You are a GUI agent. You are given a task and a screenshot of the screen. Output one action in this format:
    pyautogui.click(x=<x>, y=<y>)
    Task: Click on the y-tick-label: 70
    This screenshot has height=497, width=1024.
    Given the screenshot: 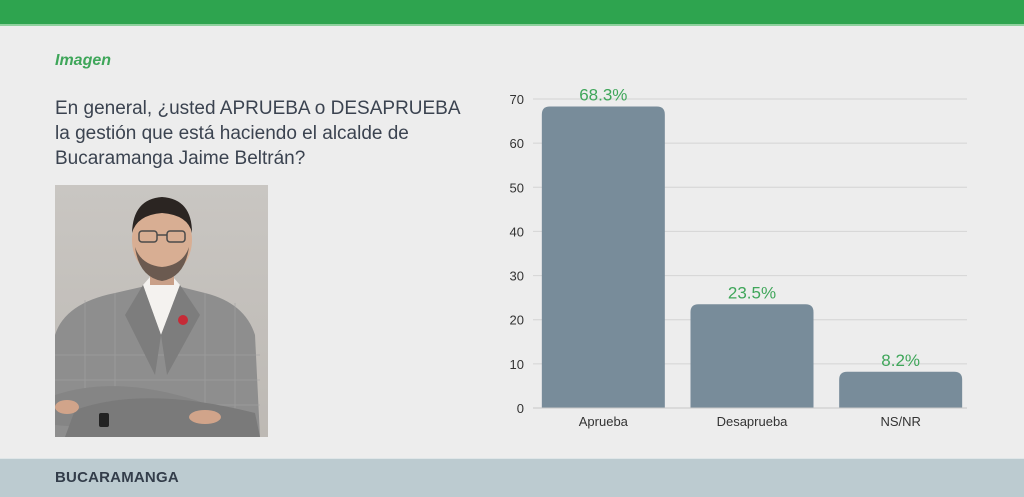 What is the action you would take?
    pyautogui.click(x=517, y=99)
    